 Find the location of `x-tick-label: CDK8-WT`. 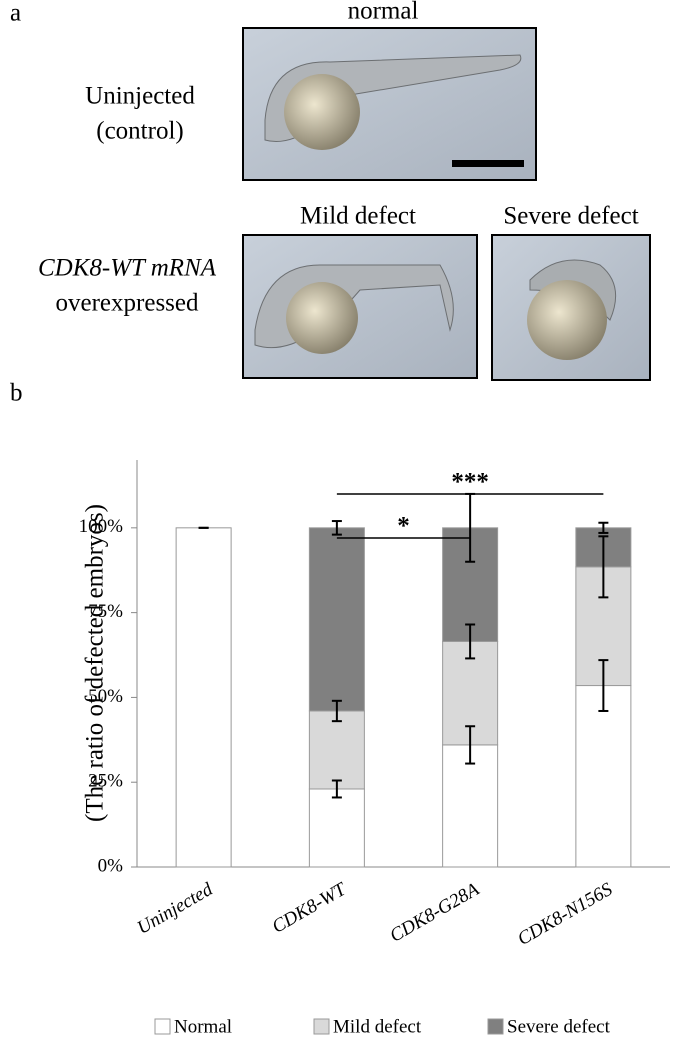

x-tick-label: CDK8-WT is located at coordinates (310, 908).